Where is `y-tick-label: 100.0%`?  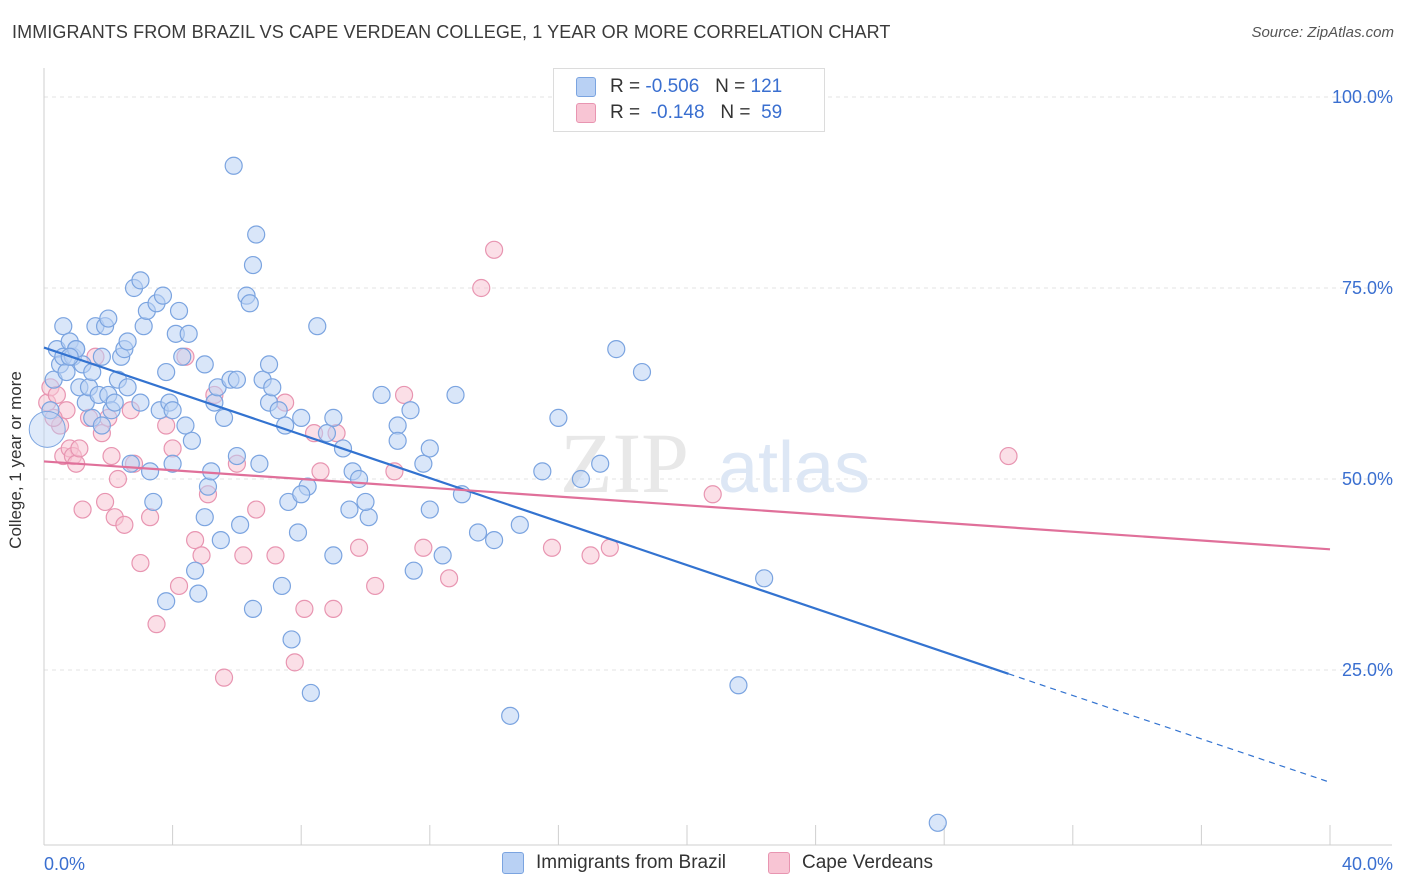 y-tick-label: 100.0% is located at coordinates (1362, 97).